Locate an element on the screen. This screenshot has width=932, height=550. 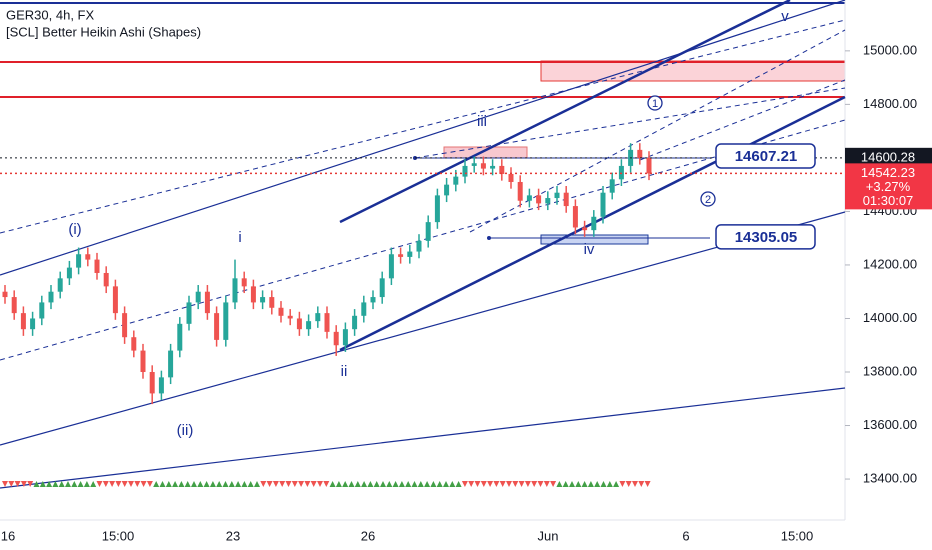
price-box-label: 14305.05 is located at coordinates (766, 237).